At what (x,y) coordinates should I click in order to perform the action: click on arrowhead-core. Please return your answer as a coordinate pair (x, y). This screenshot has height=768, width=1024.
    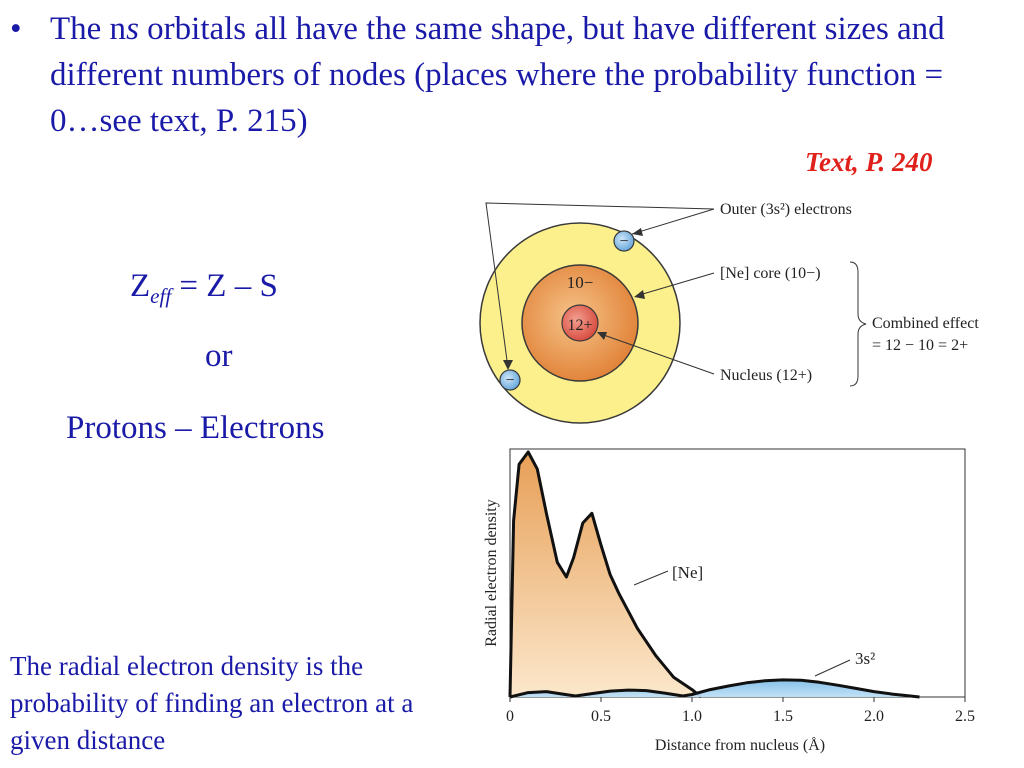
    Looking at the image, I should click on (639, 294).